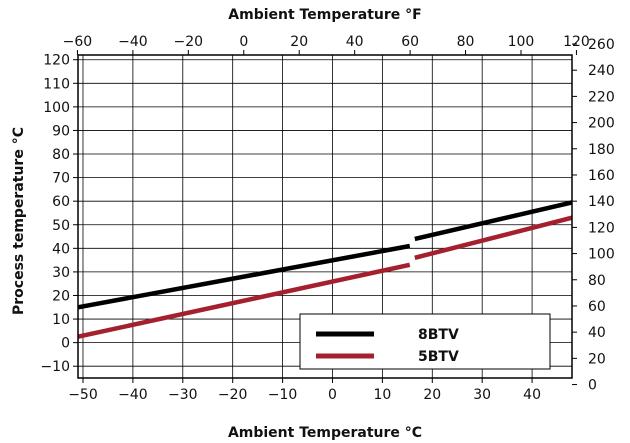 This screenshot has height=443, width=630. Describe the element at coordinates (61, 202) in the screenshot. I see `left-tick-label: 60` at that location.